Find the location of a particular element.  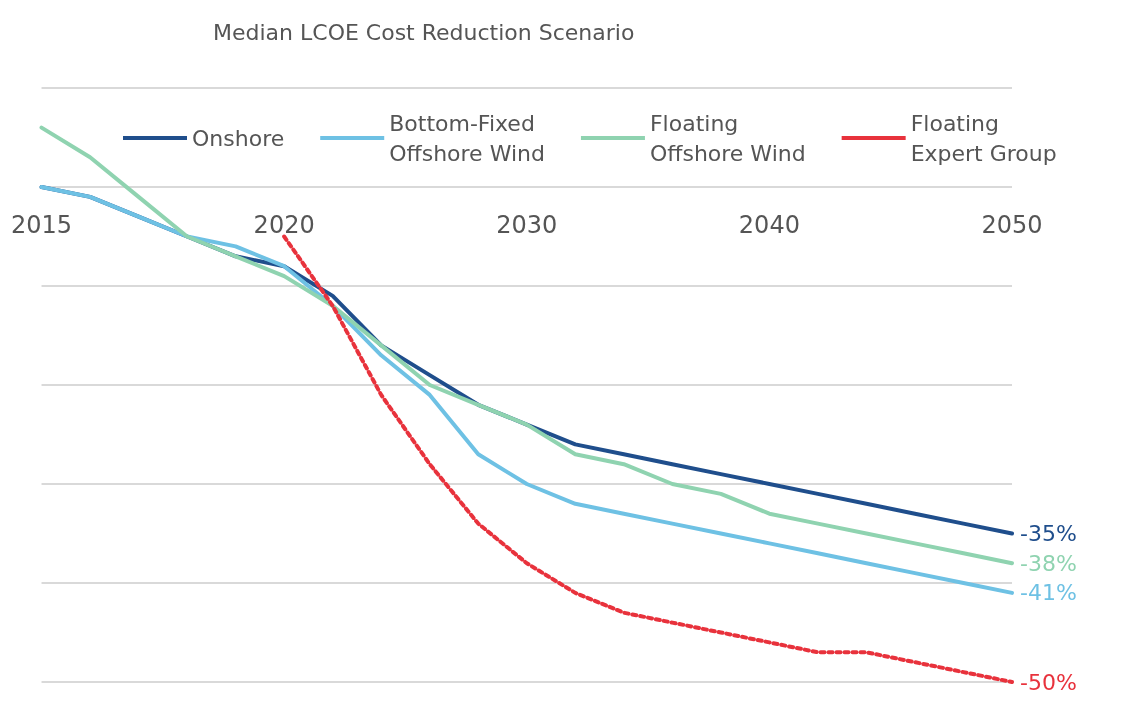

legend-label: Onshore is located at coordinates (238, 138).